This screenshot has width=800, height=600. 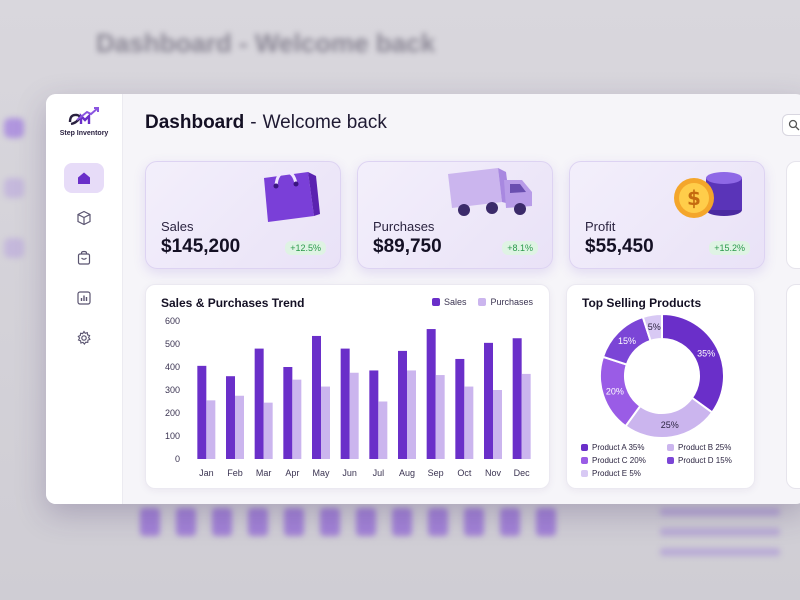 I want to click on legend-item-product-b: Product B 25%, so click(x=710, y=447).